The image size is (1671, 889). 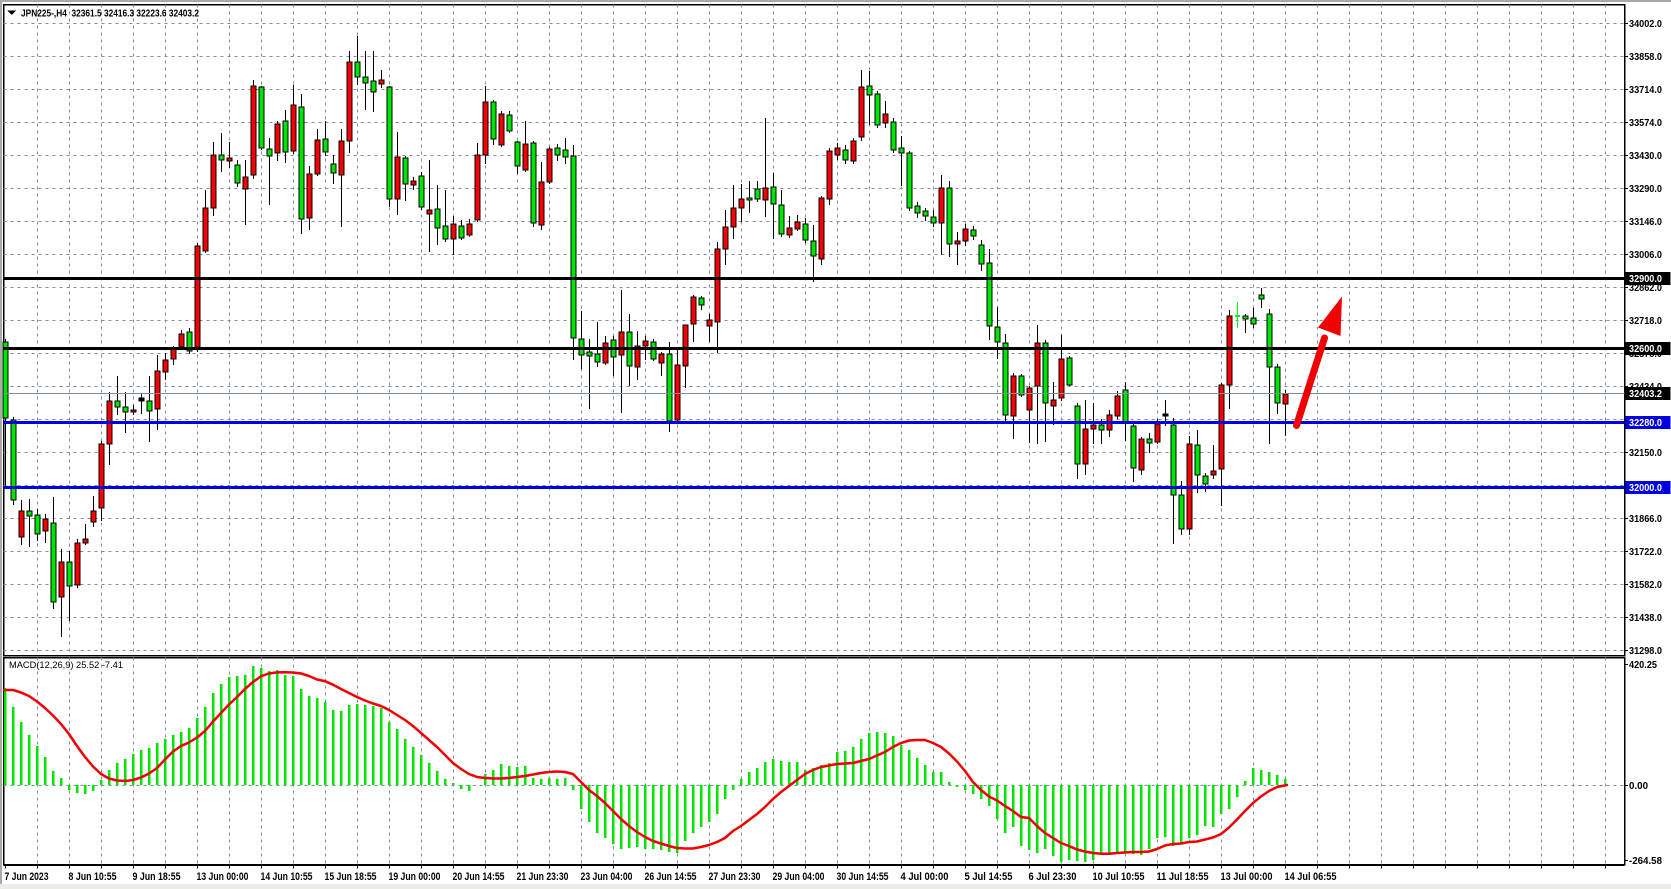 What do you see at coordinates (1645, 156) in the screenshot?
I see `svg-text: 33430.0` at bounding box center [1645, 156].